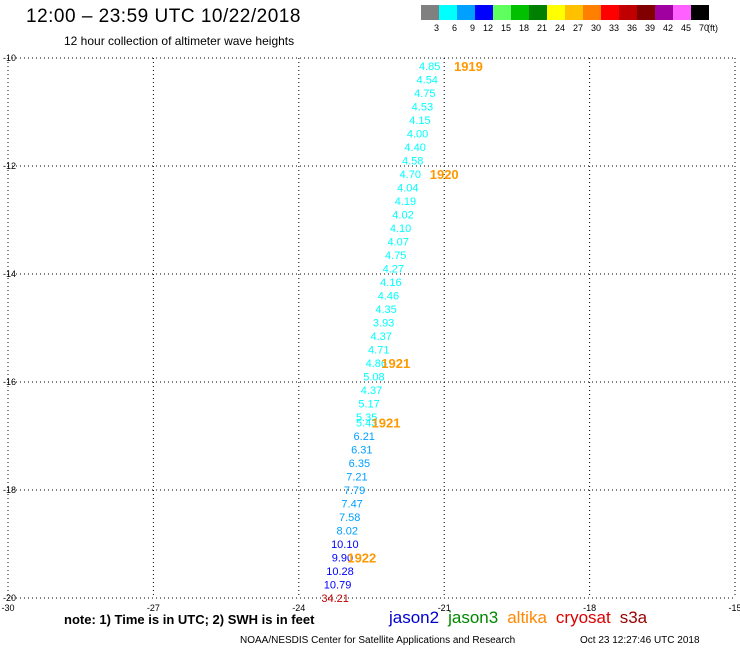  What do you see at coordinates (595, 28) in the screenshot?
I see `color-scale-label: 30` at bounding box center [595, 28].